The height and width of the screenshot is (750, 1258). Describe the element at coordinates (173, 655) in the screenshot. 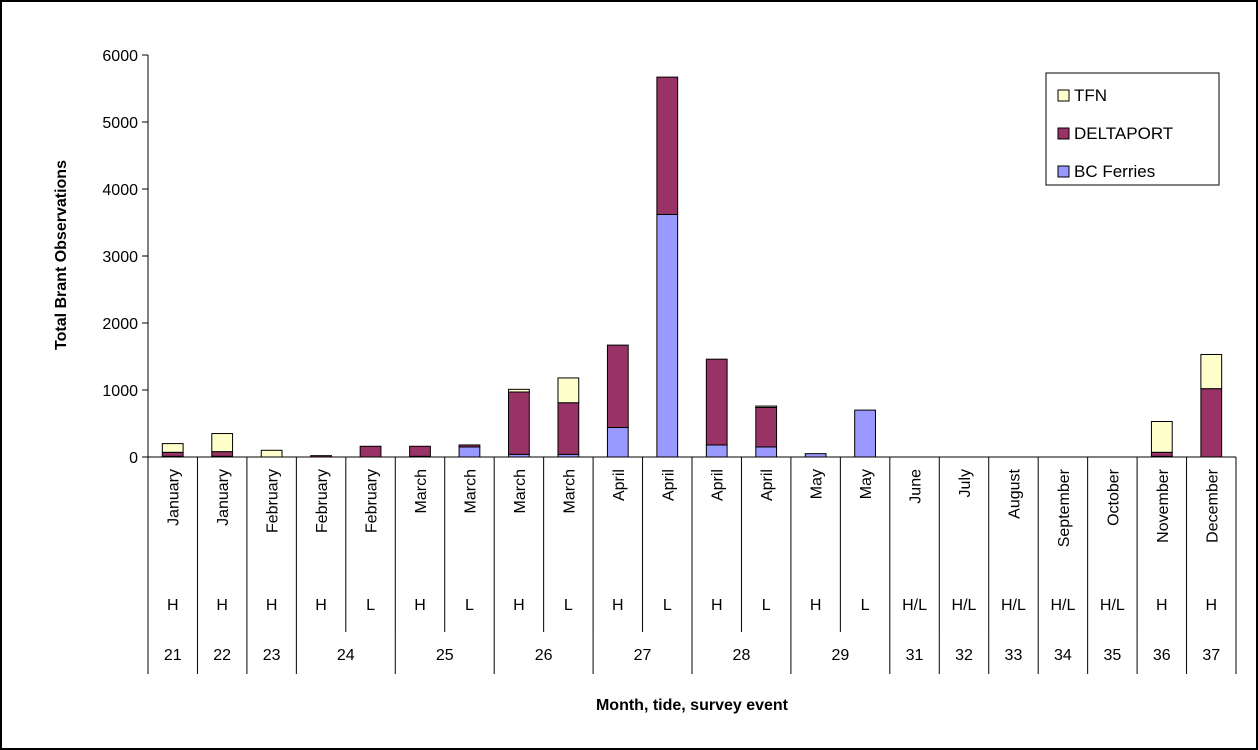

I see `x-tick-label-event: 21` at that location.